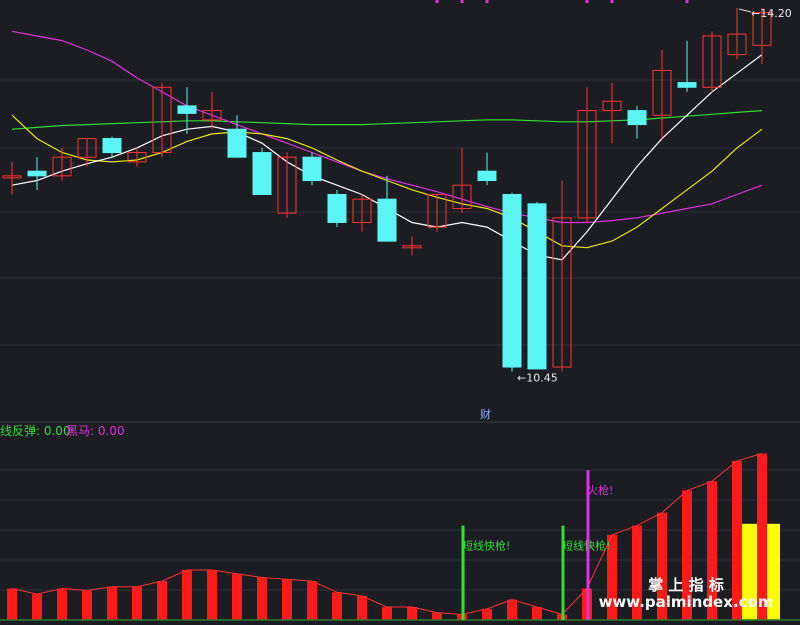 The width and height of the screenshot is (800, 625). What do you see at coordinates (600, 490) in the screenshot?
I see `signal-label: 火枪!` at bounding box center [600, 490].